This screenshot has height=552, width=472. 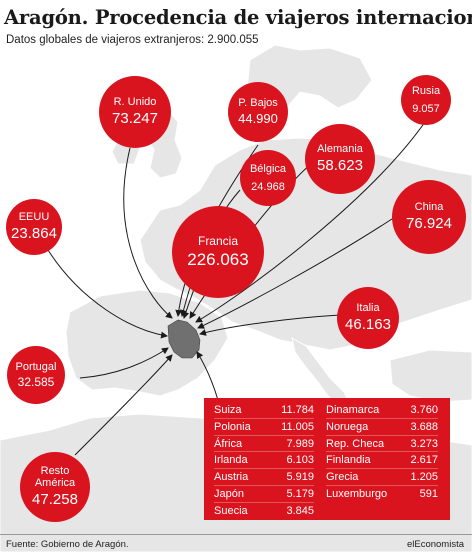 What do you see at coordinates (148, 233) in the screenshot?
I see `arrow-r-unido` at bounding box center [148, 233].